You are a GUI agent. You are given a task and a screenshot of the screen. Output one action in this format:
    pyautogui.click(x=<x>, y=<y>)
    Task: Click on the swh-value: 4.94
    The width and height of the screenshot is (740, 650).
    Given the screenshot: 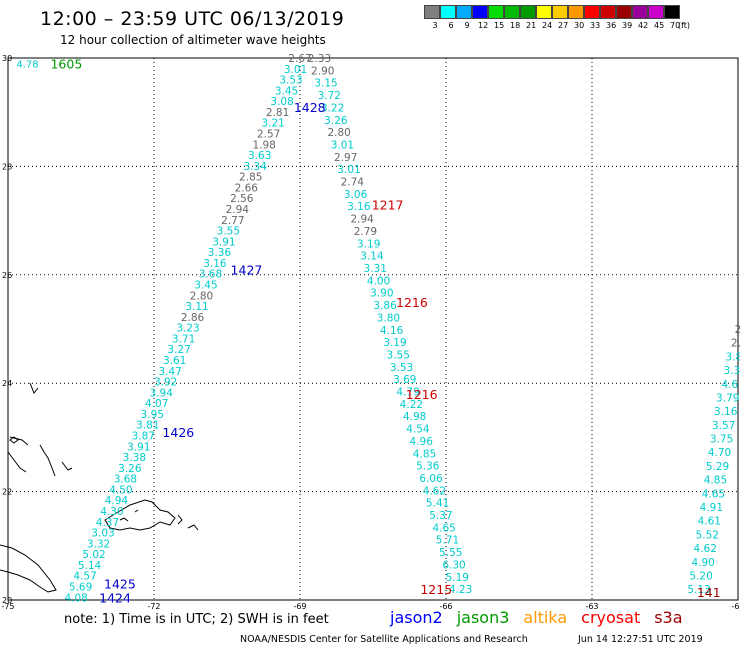 What is the action you would take?
    pyautogui.click(x=117, y=501)
    